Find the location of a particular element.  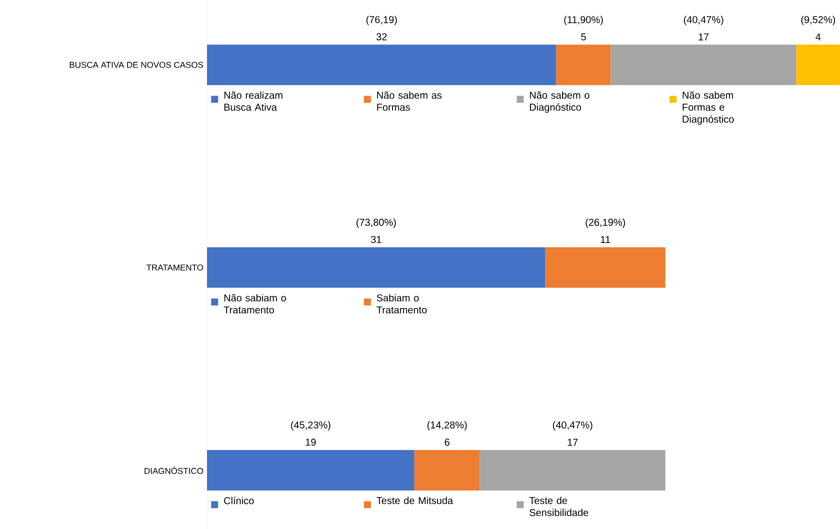

legend-label: Não sabem Formas e Diagnóstico is located at coordinates (708, 108).